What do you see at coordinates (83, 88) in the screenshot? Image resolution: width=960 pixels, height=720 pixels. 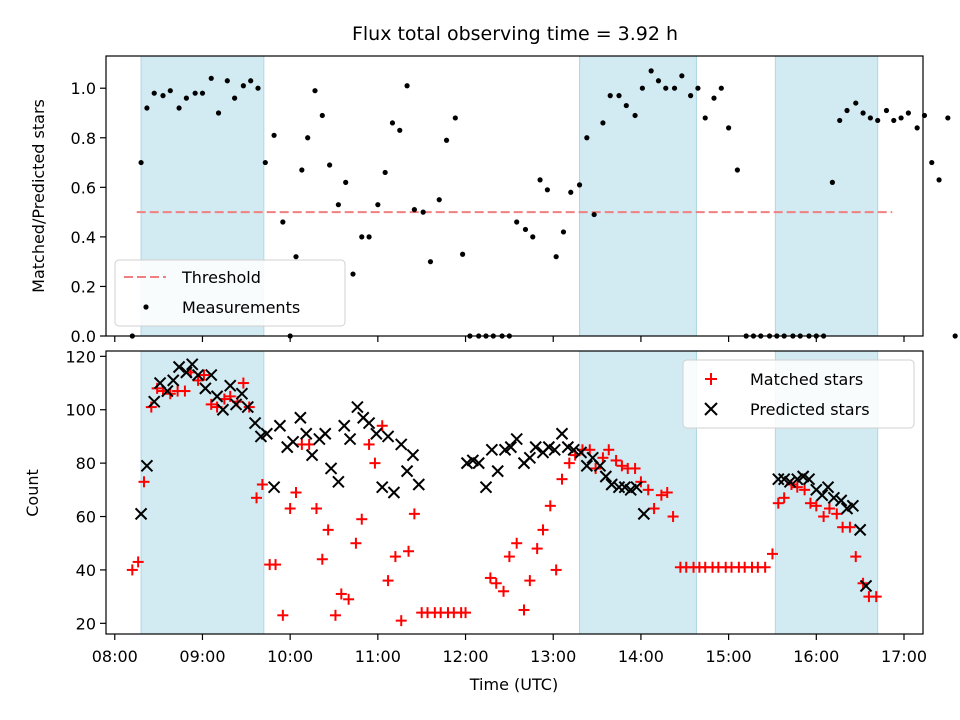 I see `y-tick-label: 1.0` at bounding box center [83, 88].